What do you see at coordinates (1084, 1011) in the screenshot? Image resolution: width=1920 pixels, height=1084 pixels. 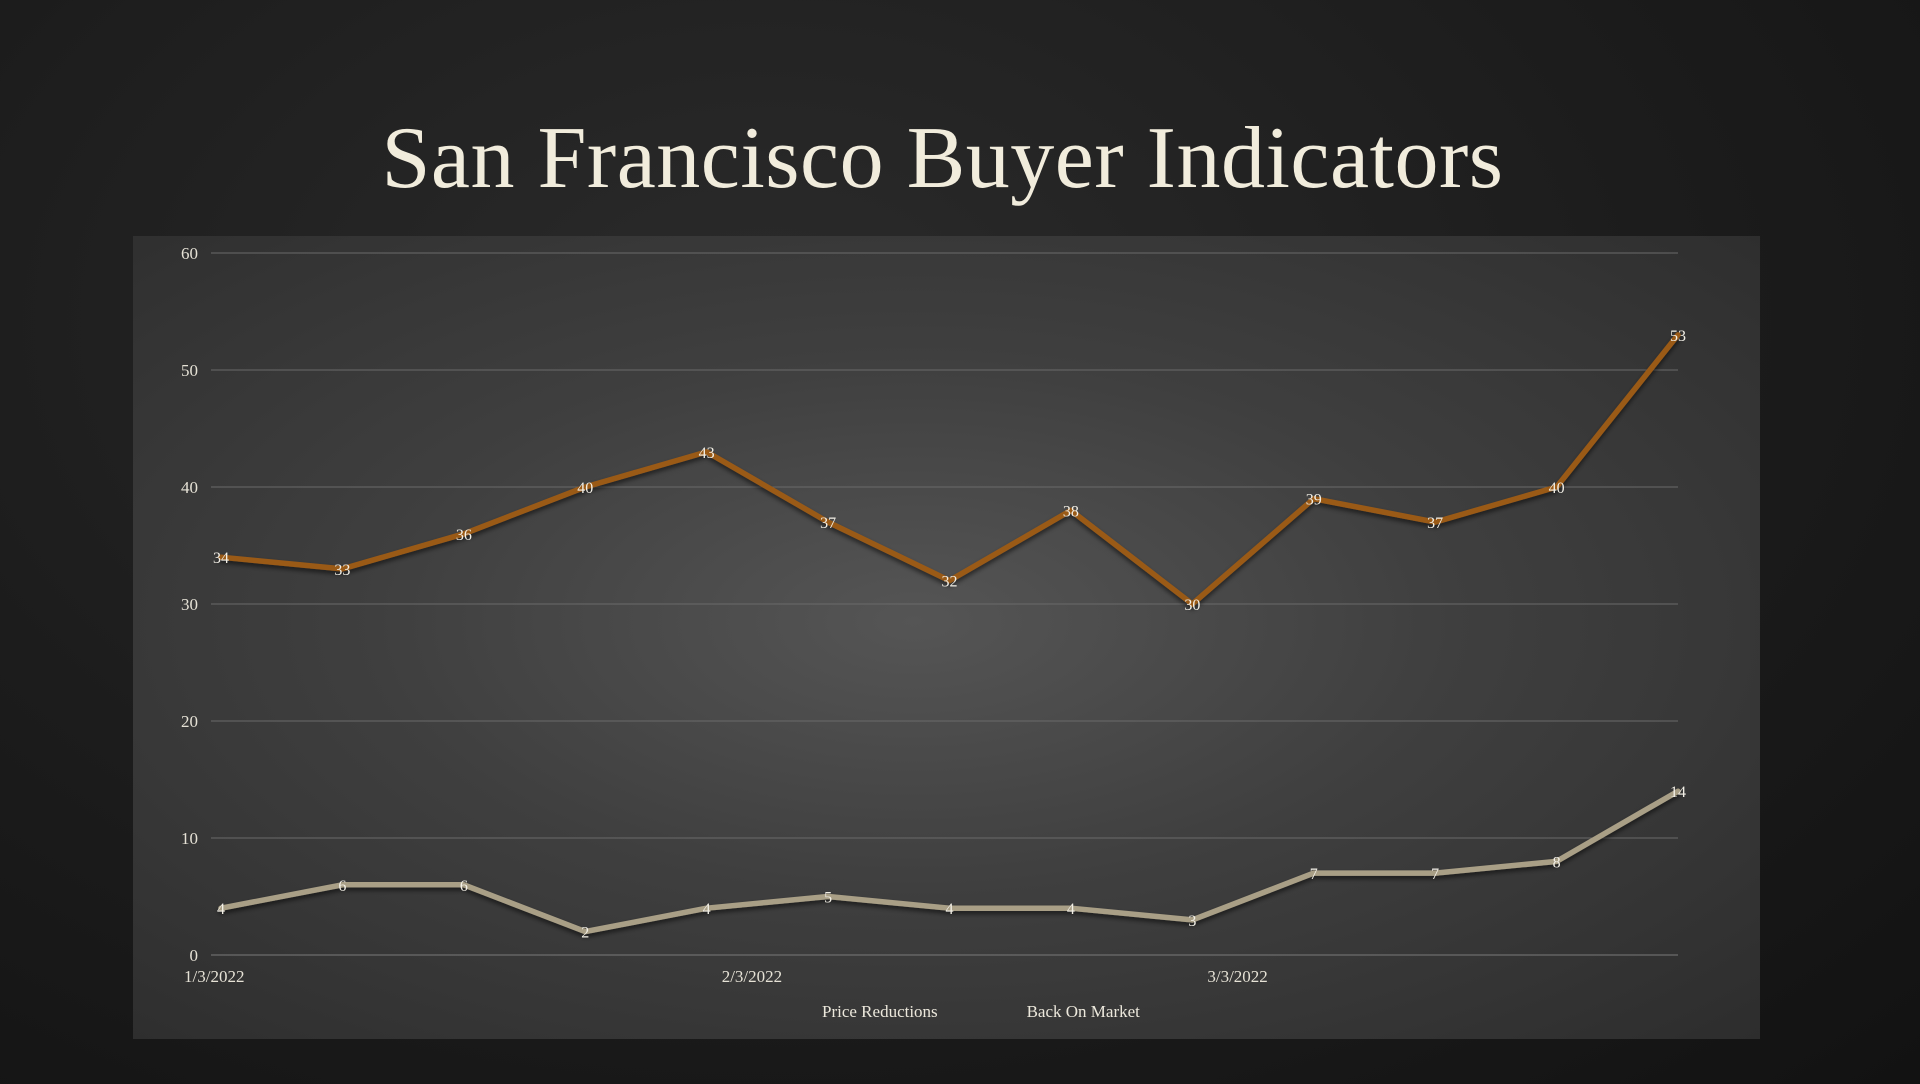 I see `legend-label: Back On Market` at bounding box center [1084, 1011].